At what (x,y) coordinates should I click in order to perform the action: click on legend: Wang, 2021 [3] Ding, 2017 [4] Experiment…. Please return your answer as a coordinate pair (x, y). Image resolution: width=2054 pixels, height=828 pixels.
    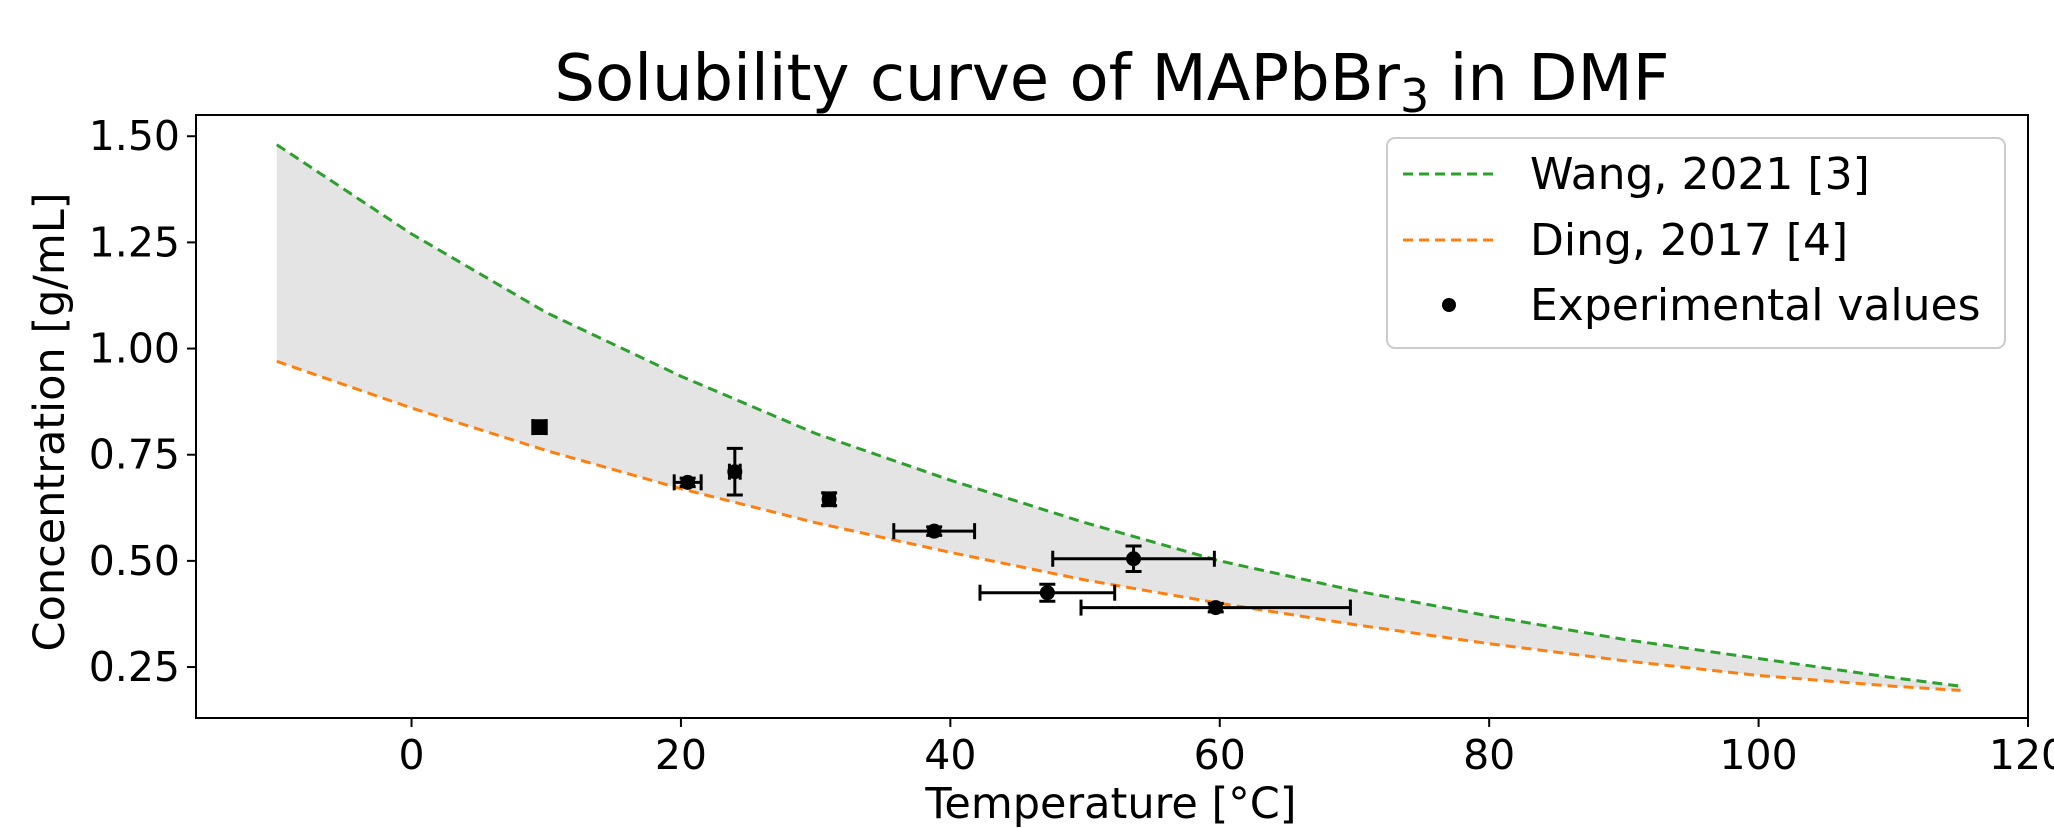
    Looking at the image, I should click on (1696, 243).